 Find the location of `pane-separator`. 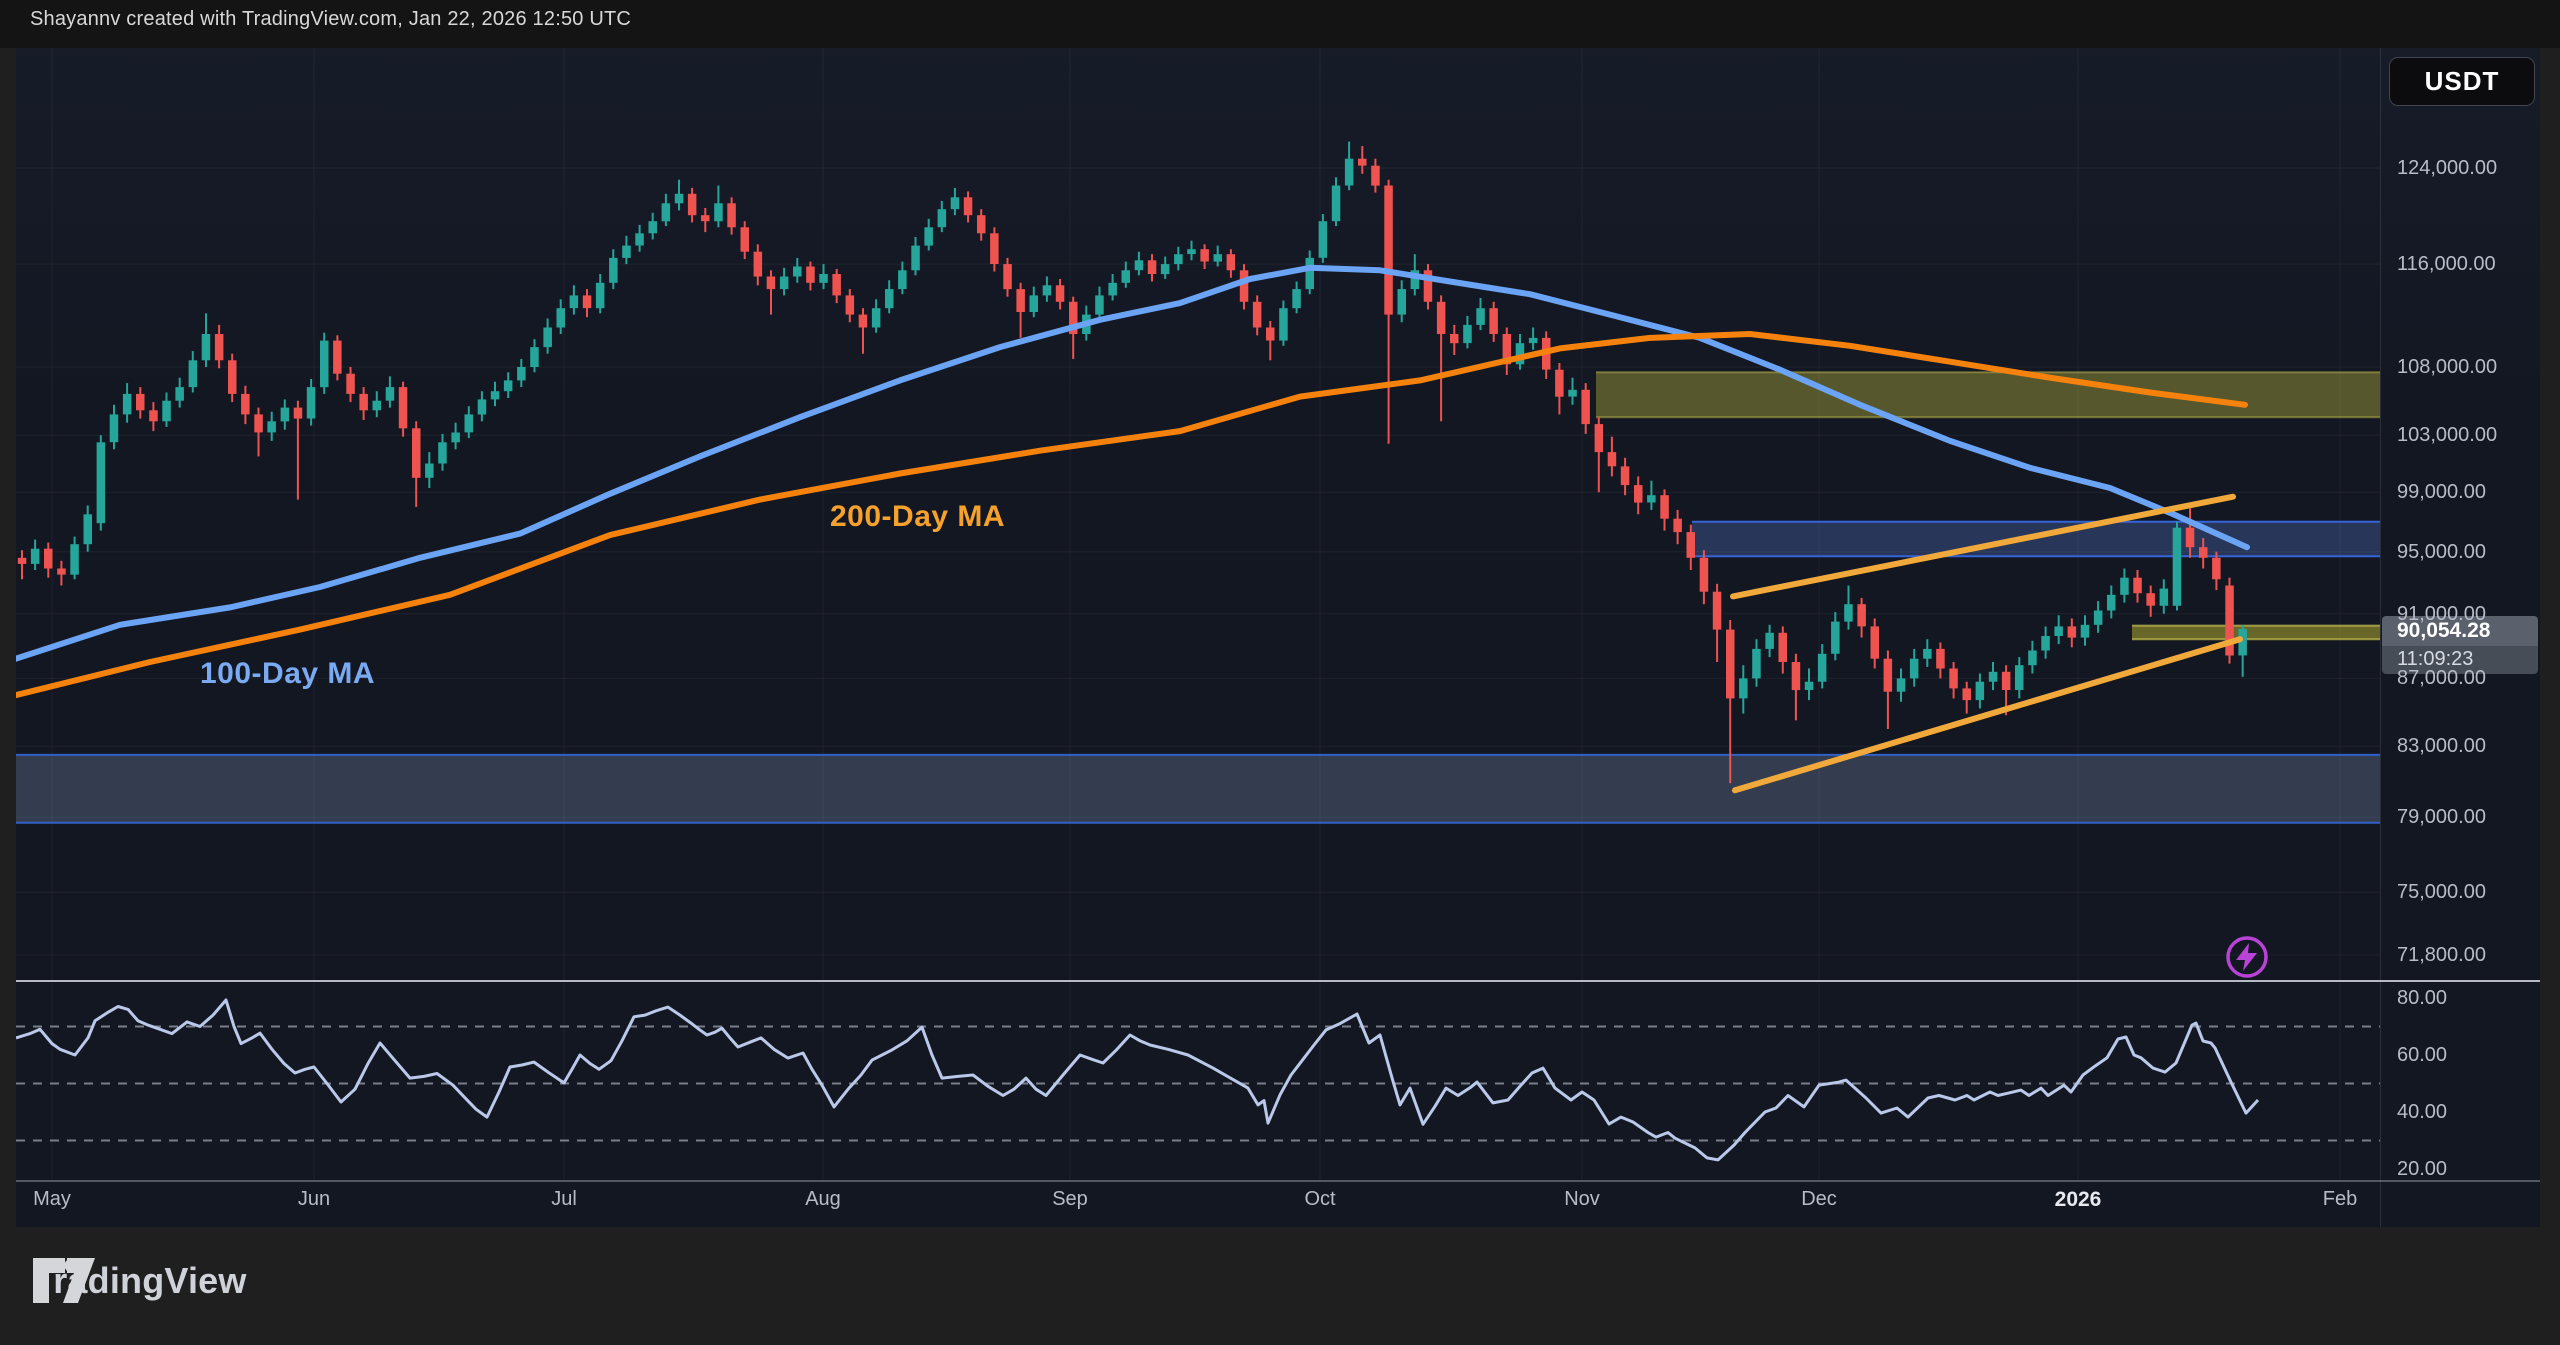

pane-separator is located at coordinates (1278, 981).